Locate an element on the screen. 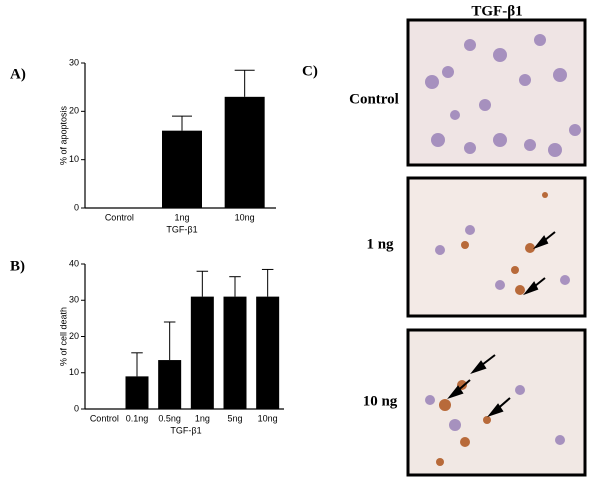 This screenshot has width=600, height=497. micrograph-label: 1 ng is located at coordinates (380, 244).